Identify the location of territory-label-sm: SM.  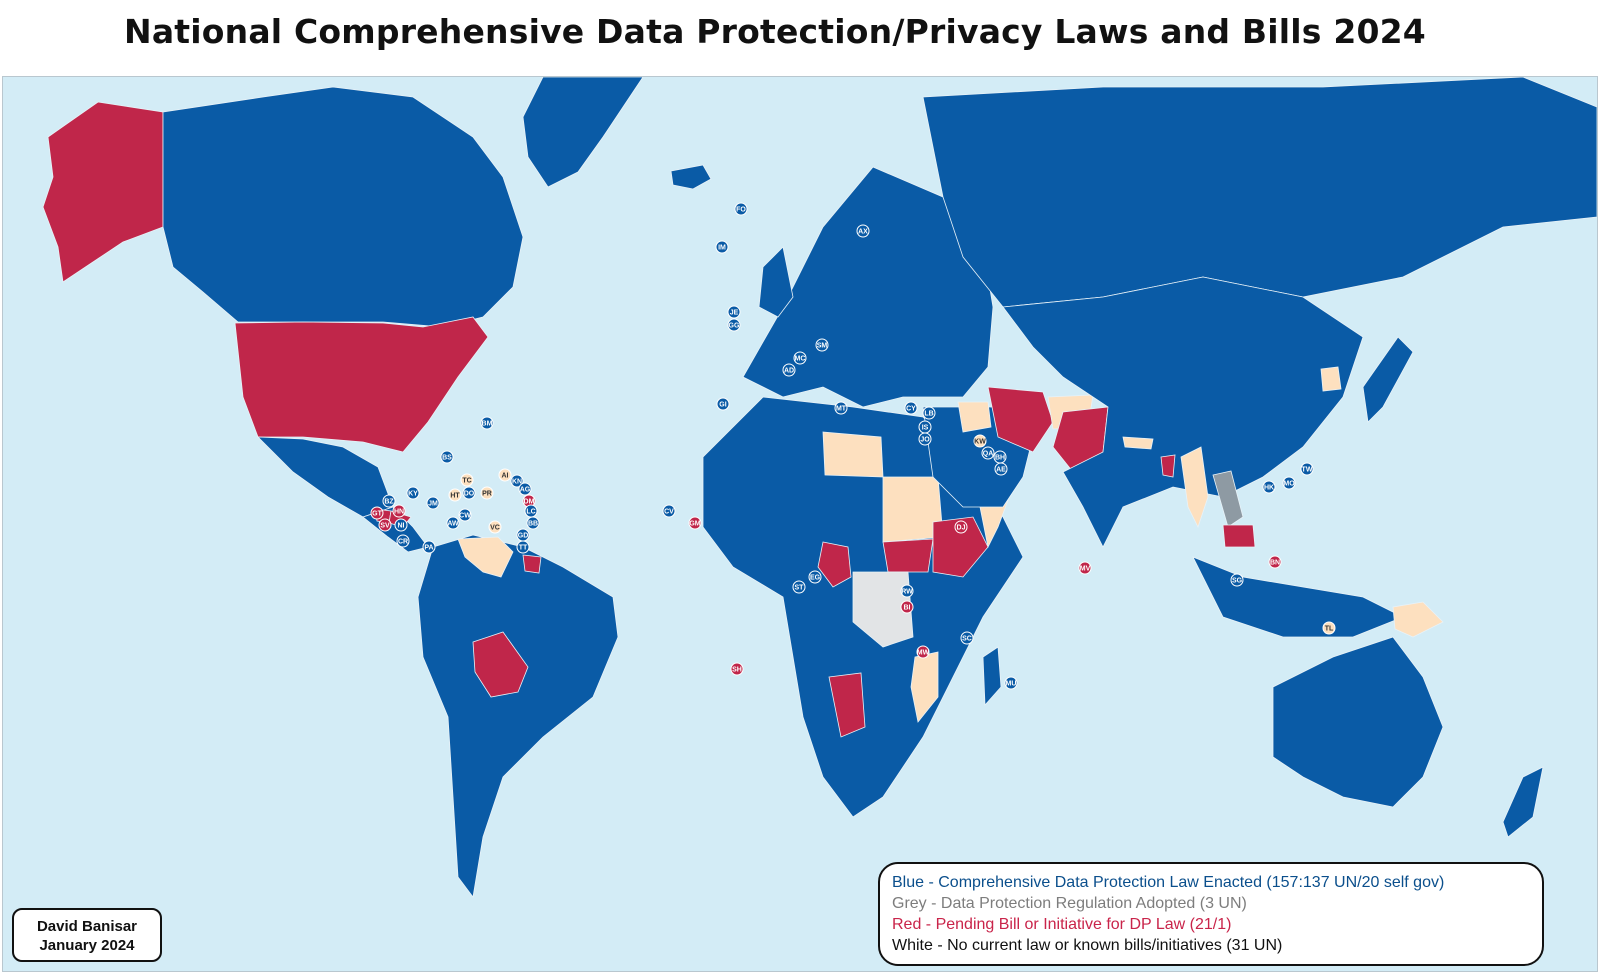
(822, 345).